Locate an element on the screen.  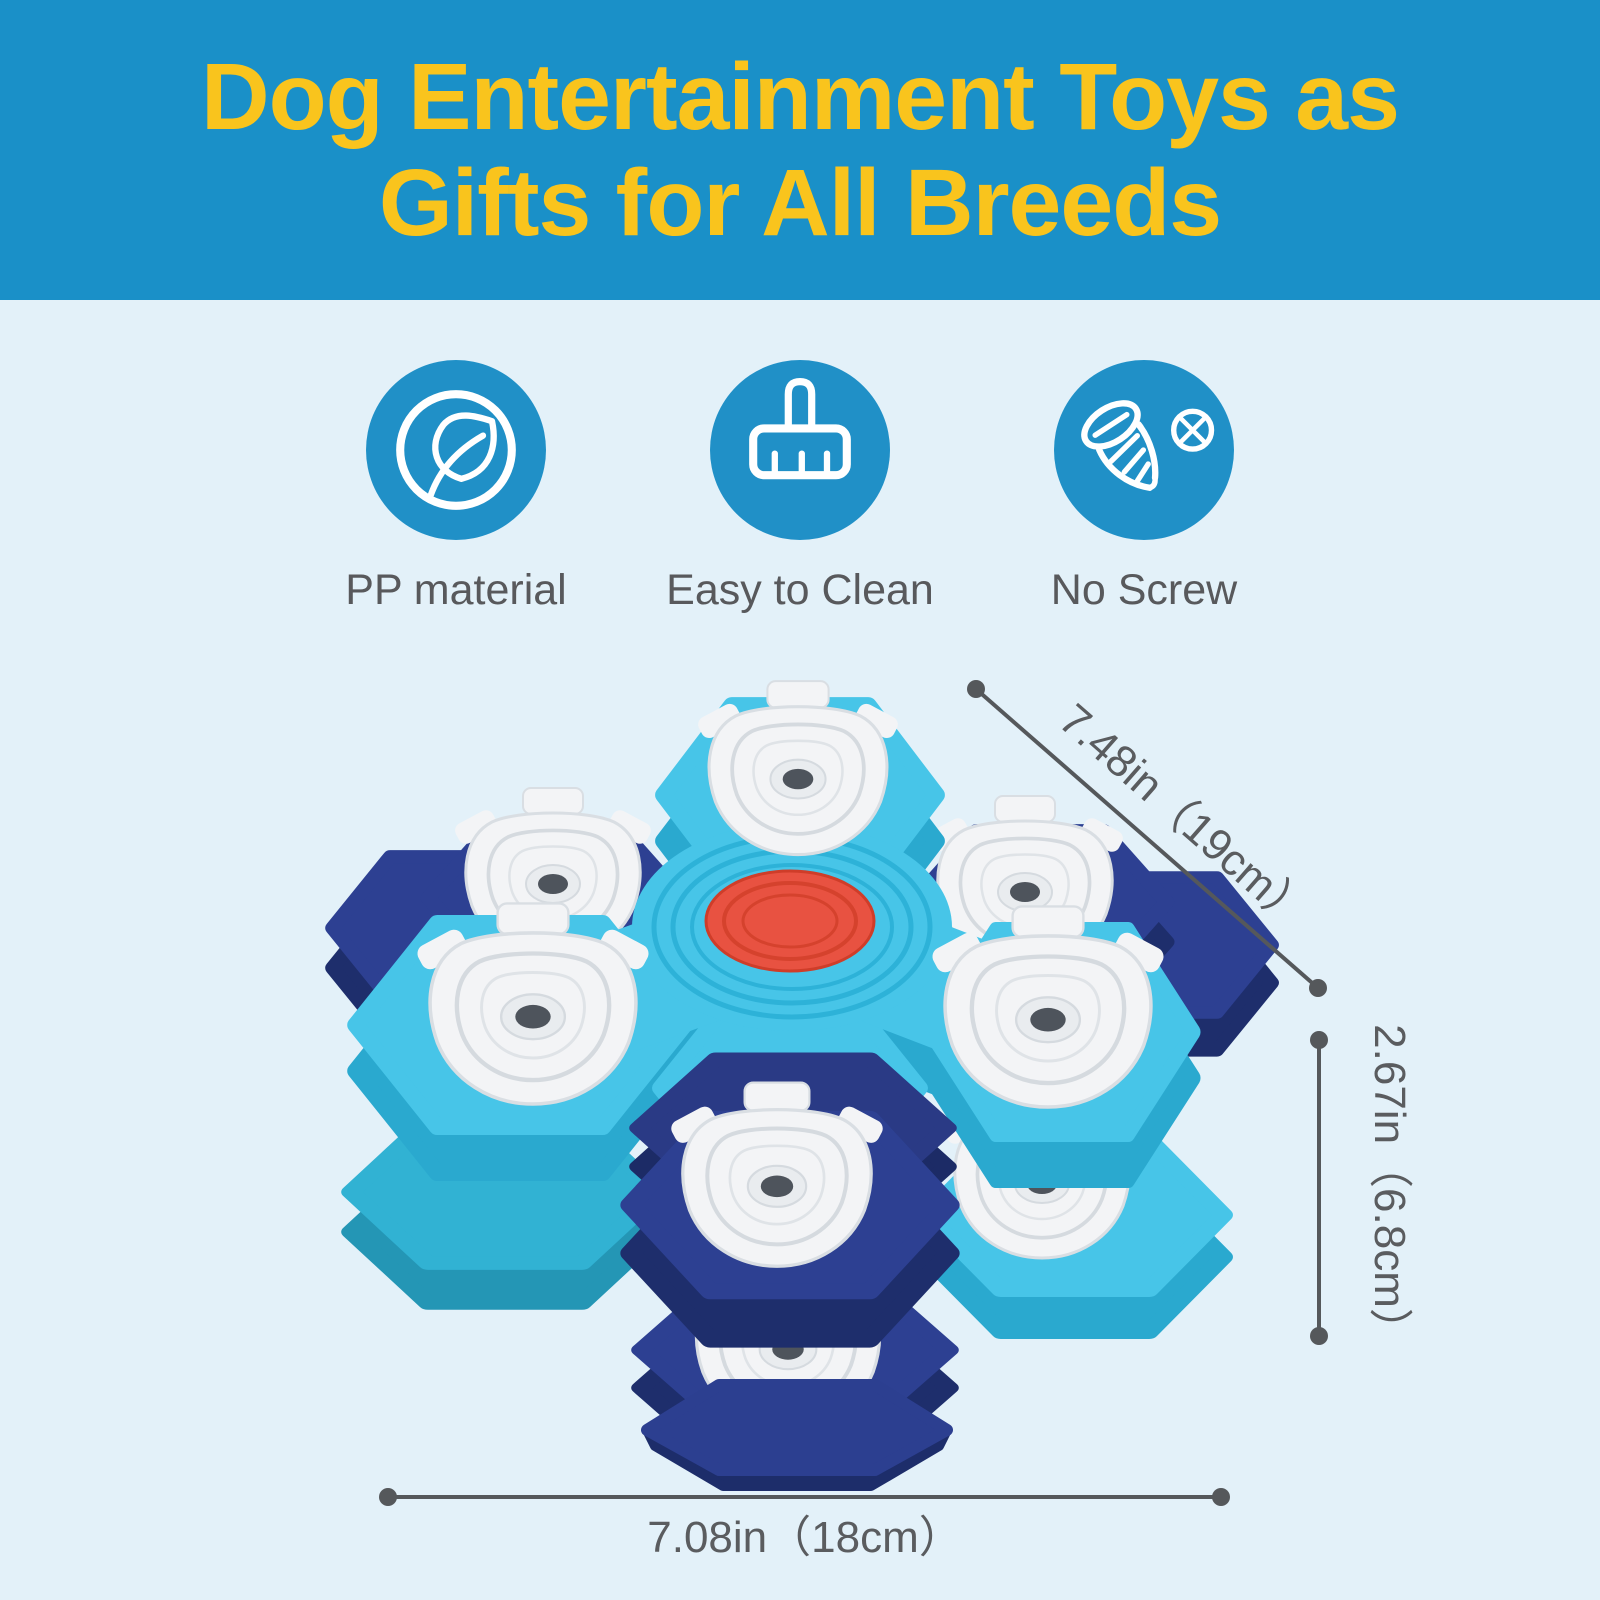
feature-label: No Screw is located at coordinates (1144, 590).